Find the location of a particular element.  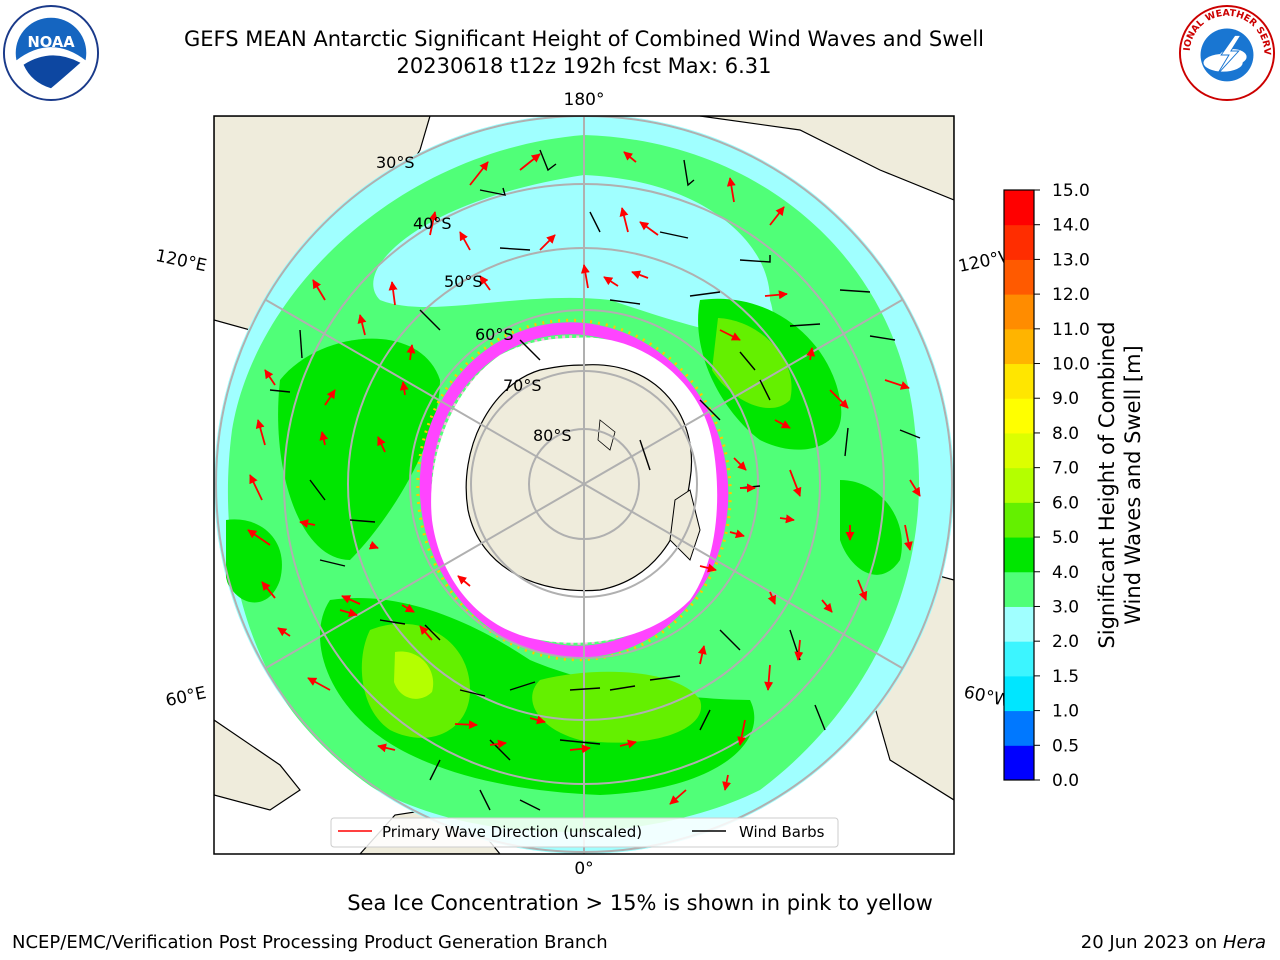

svg-text: 60°E is located at coordinates (186, 697).